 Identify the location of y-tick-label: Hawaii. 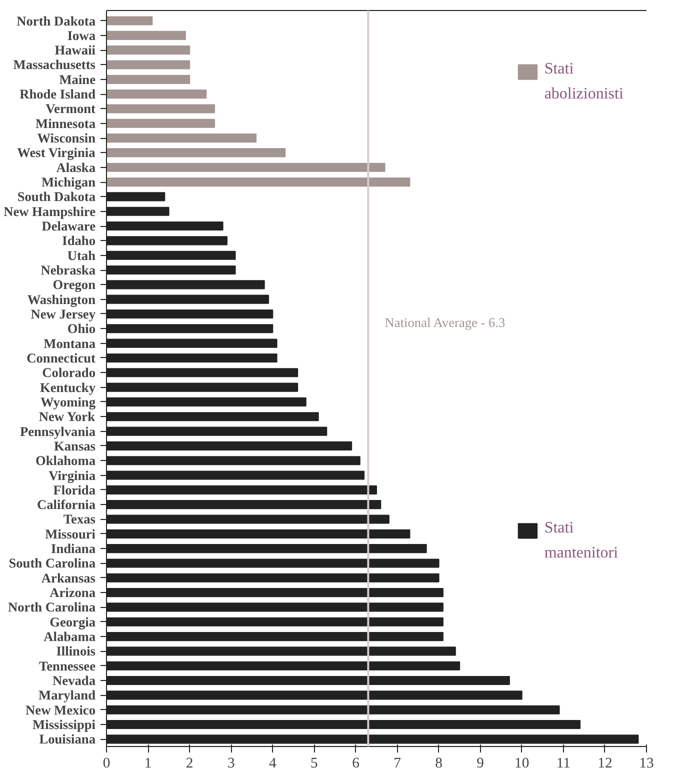
(75, 50).